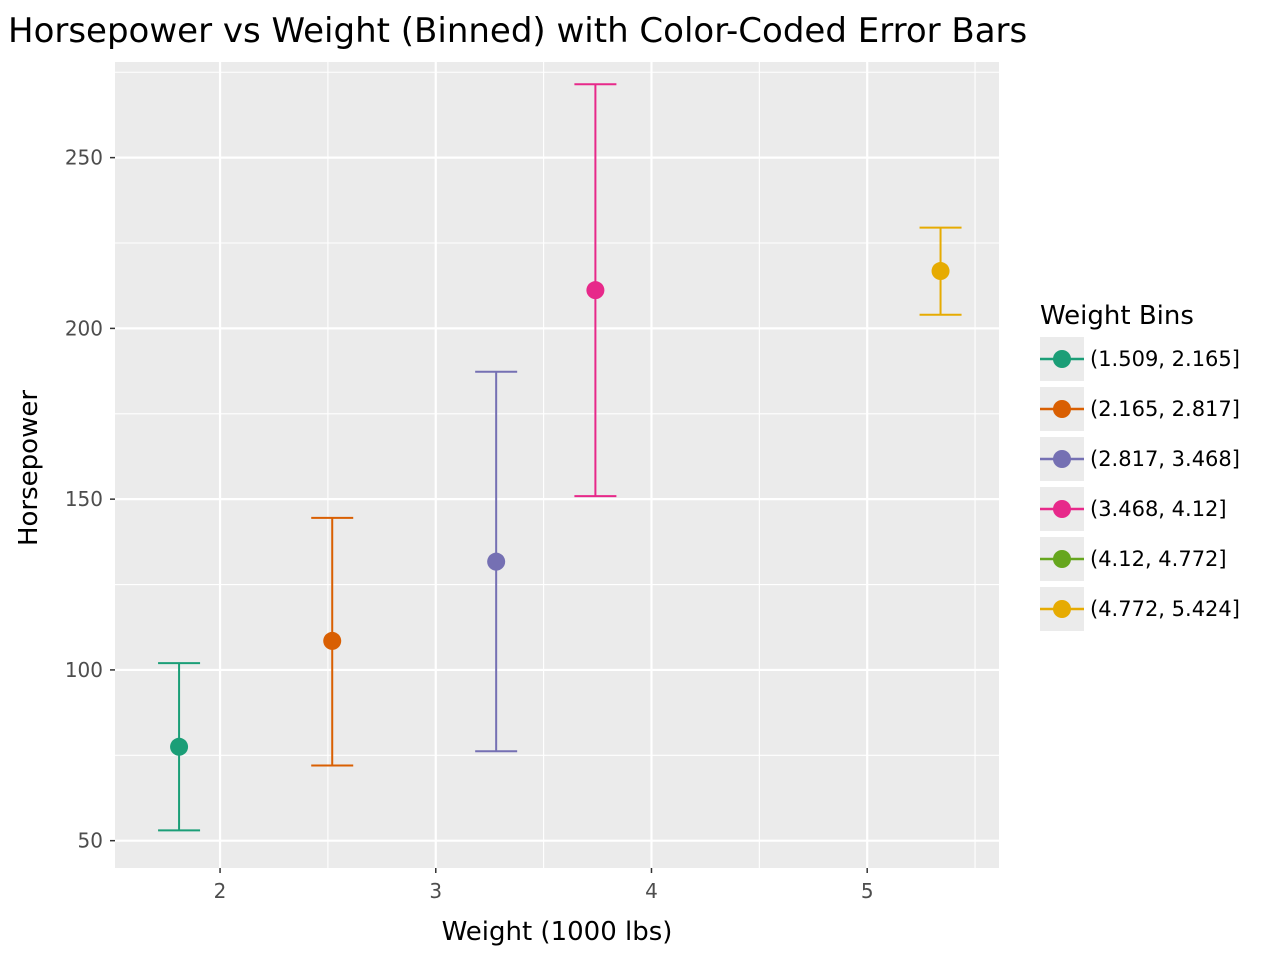 The width and height of the screenshot is (1280, 960). I want to click on x-tick-label: 2, so click(220, 891).